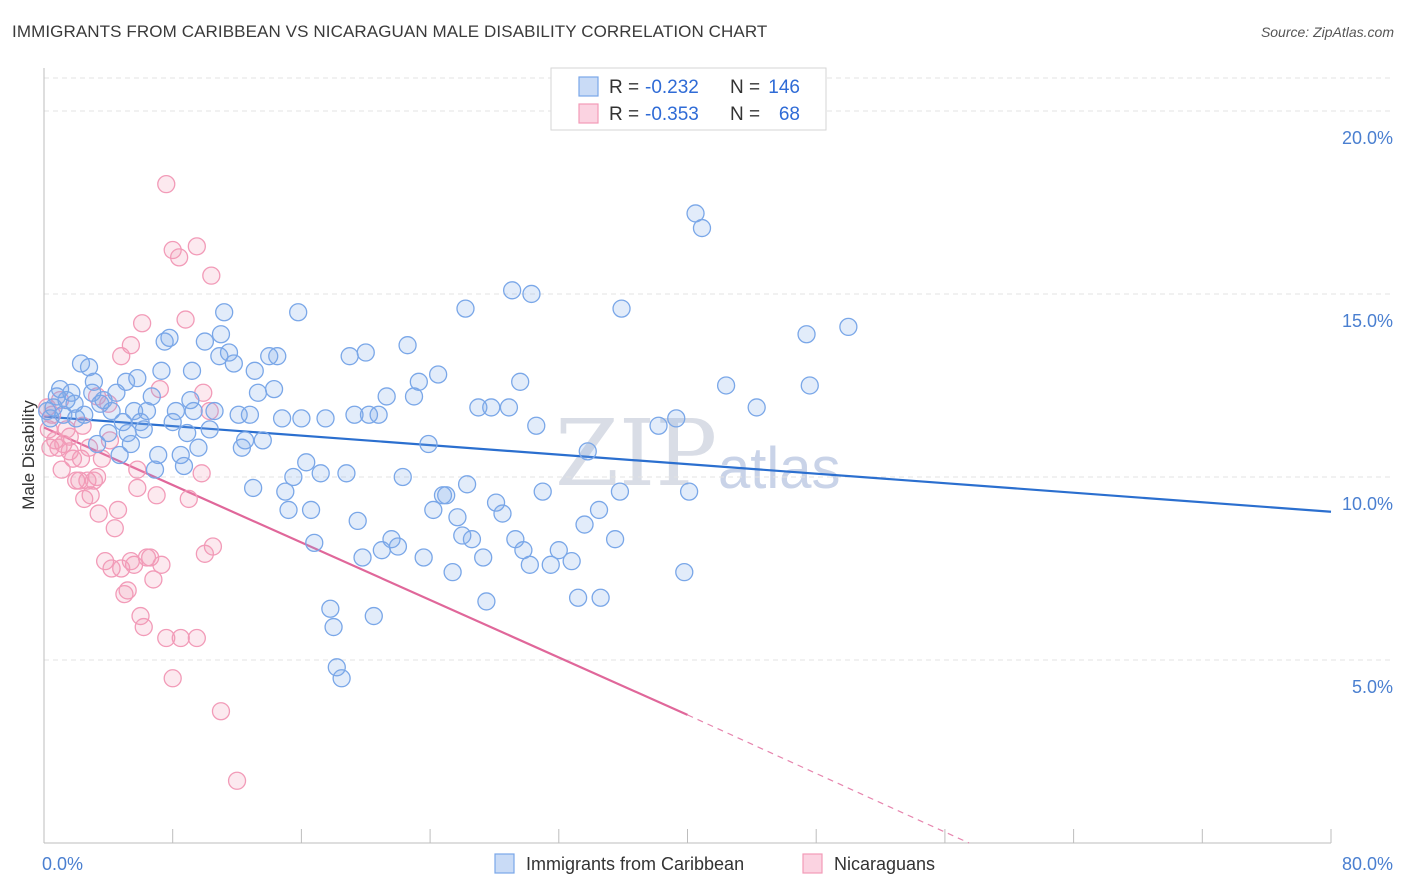  What do you see at coordinates (812, 863) in the screenshot?
I see `bottom-legend-swatch-nicaraguans` at bounding box center [812, 863].